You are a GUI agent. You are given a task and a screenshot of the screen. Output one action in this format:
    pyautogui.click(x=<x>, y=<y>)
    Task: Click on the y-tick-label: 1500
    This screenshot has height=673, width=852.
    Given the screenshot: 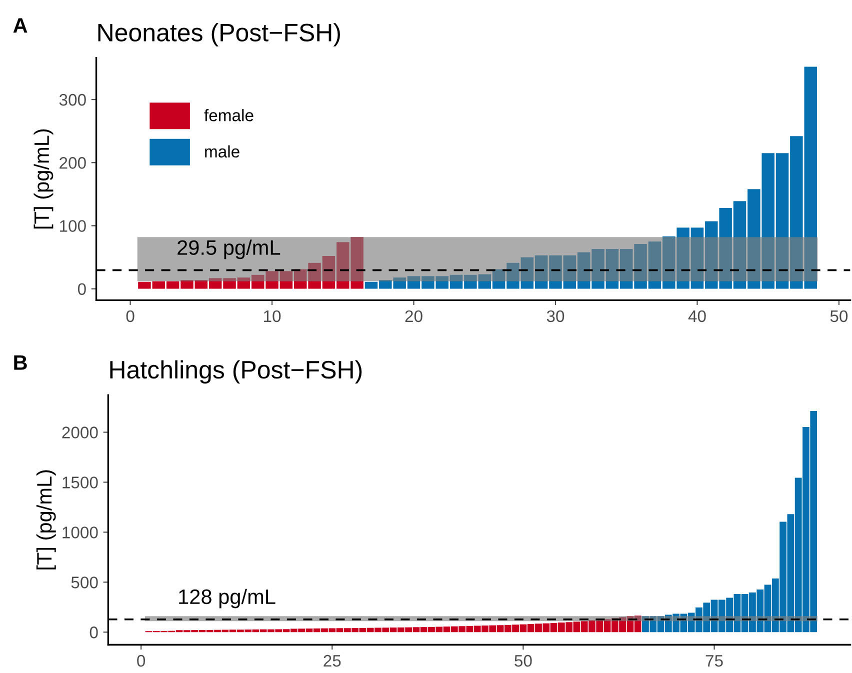 What is the action you would take?
    pyautogui.click(x=80, y=482)
    